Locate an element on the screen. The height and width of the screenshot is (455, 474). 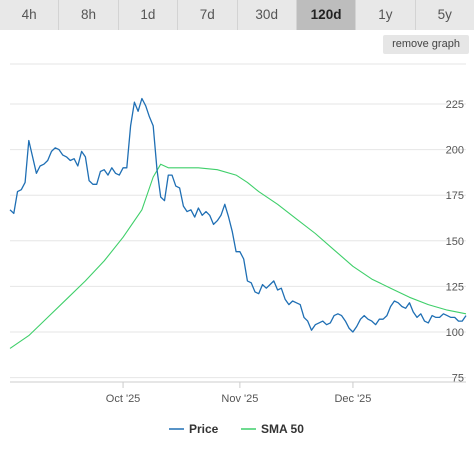
tab-4h: 4h is located at coordinates (30, 15).